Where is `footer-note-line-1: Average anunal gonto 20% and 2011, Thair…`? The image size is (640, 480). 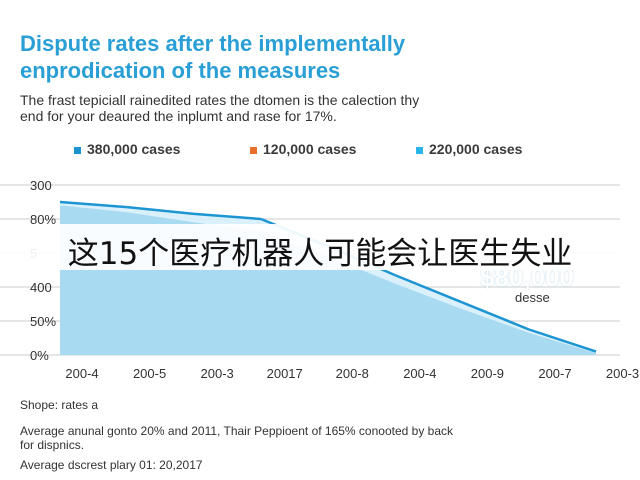
footer-note-line-1: Average anunal gonto 20% and 2011, Thair… is located at coordinates (236, 431).